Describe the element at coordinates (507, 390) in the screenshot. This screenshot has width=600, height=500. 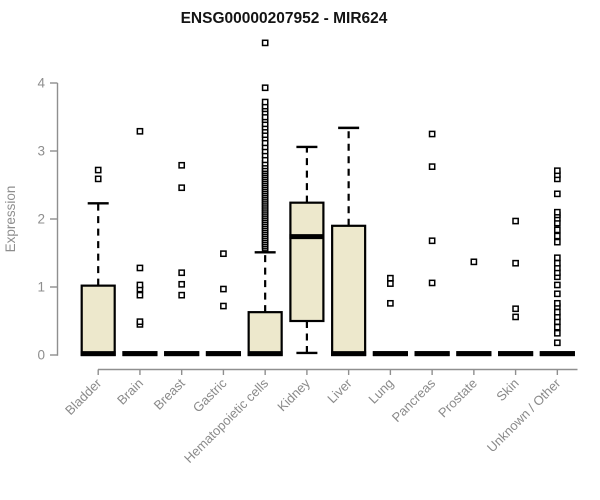
I see `x-tick-label-skin: Skin` at that location.